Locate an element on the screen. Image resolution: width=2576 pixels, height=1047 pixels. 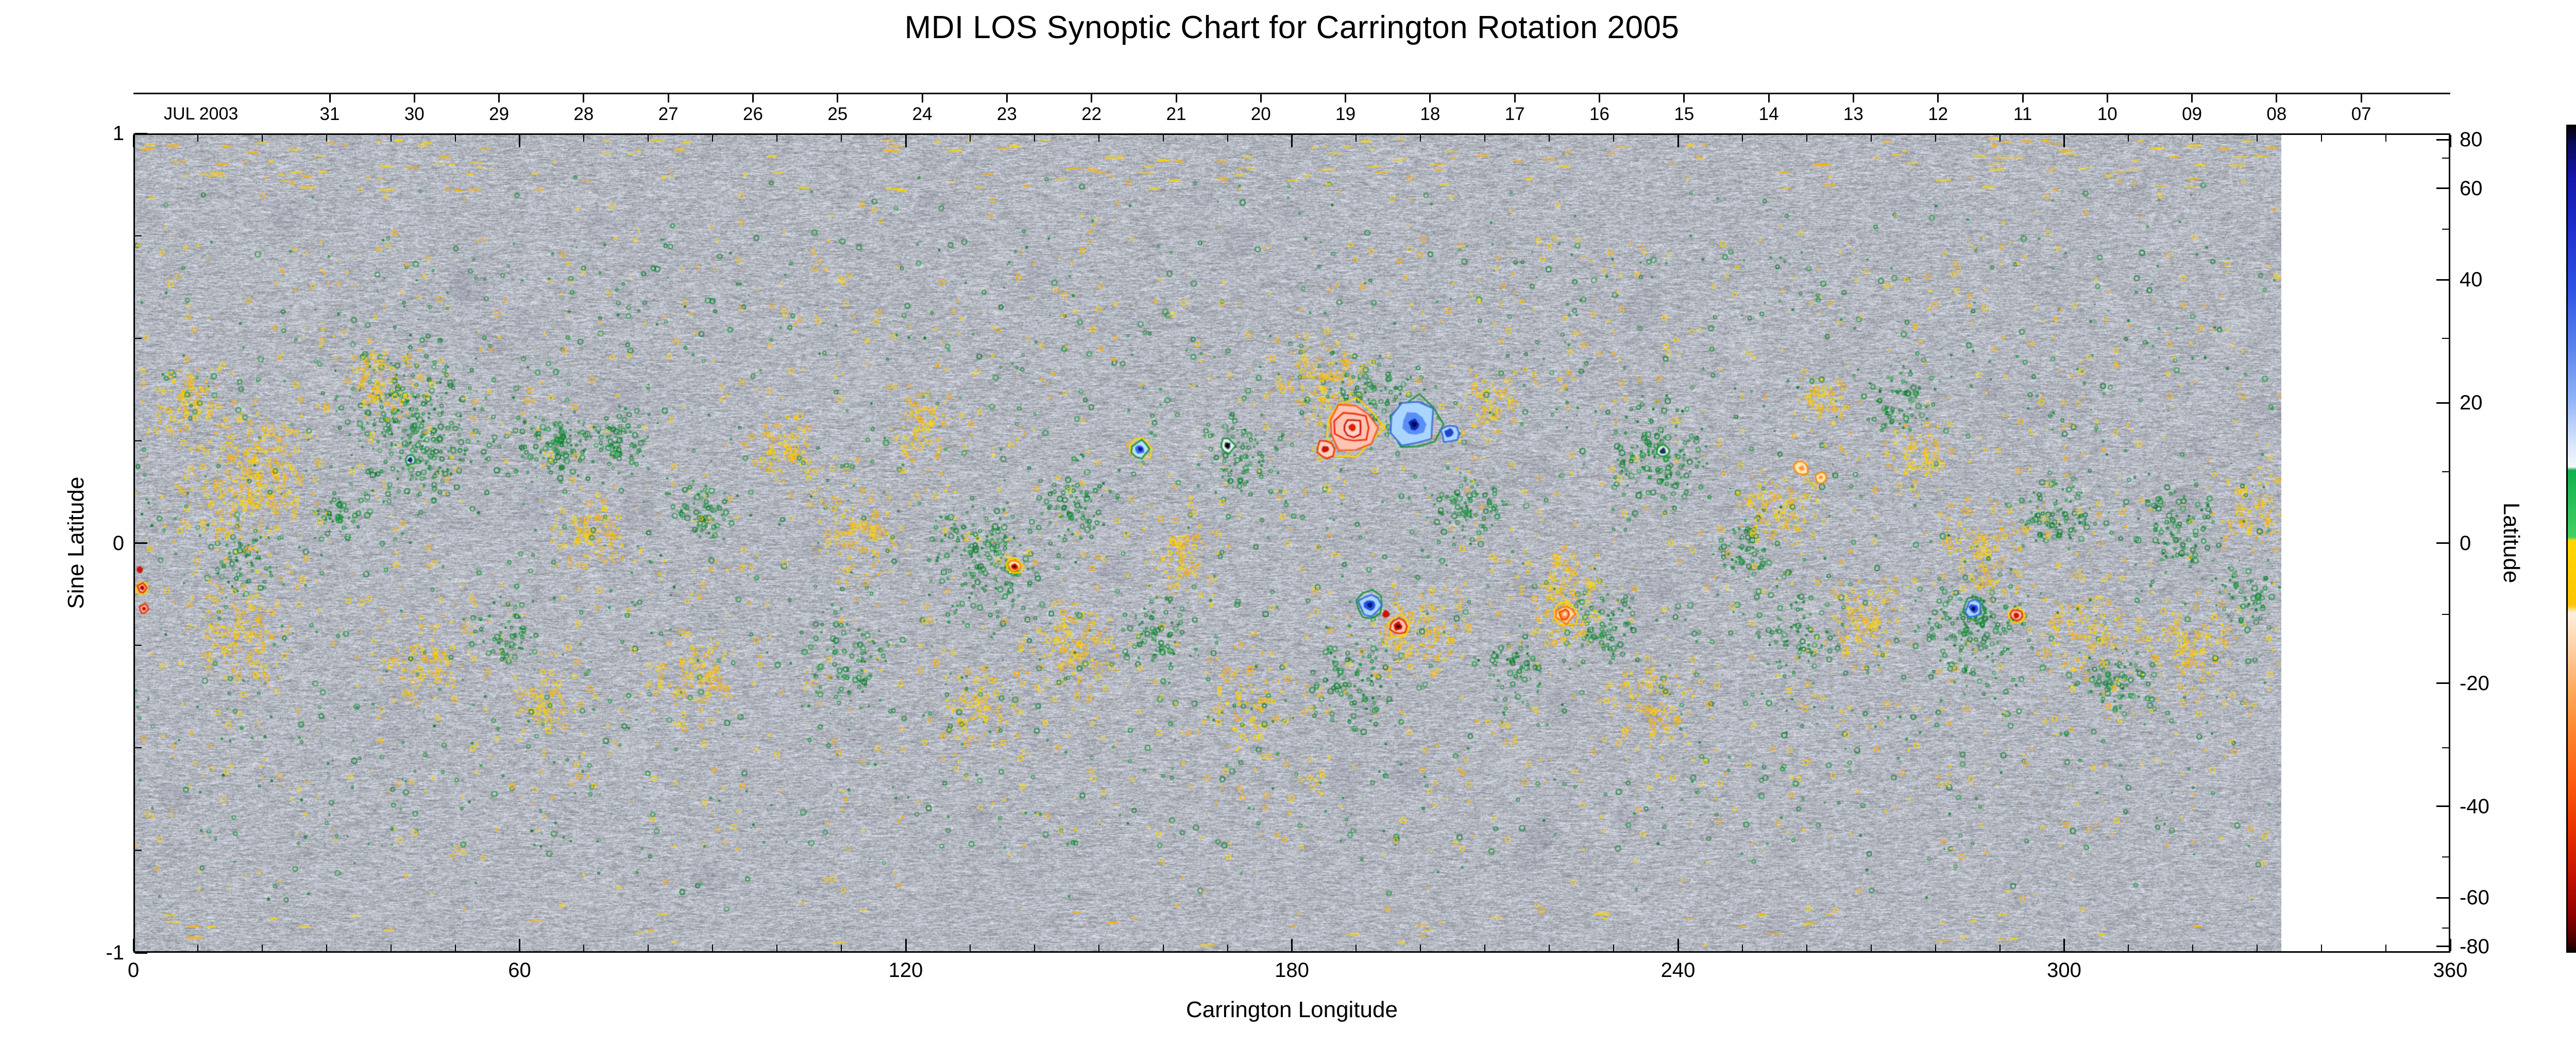
date-tick-label: 31 is located at coordinates (329, 114).